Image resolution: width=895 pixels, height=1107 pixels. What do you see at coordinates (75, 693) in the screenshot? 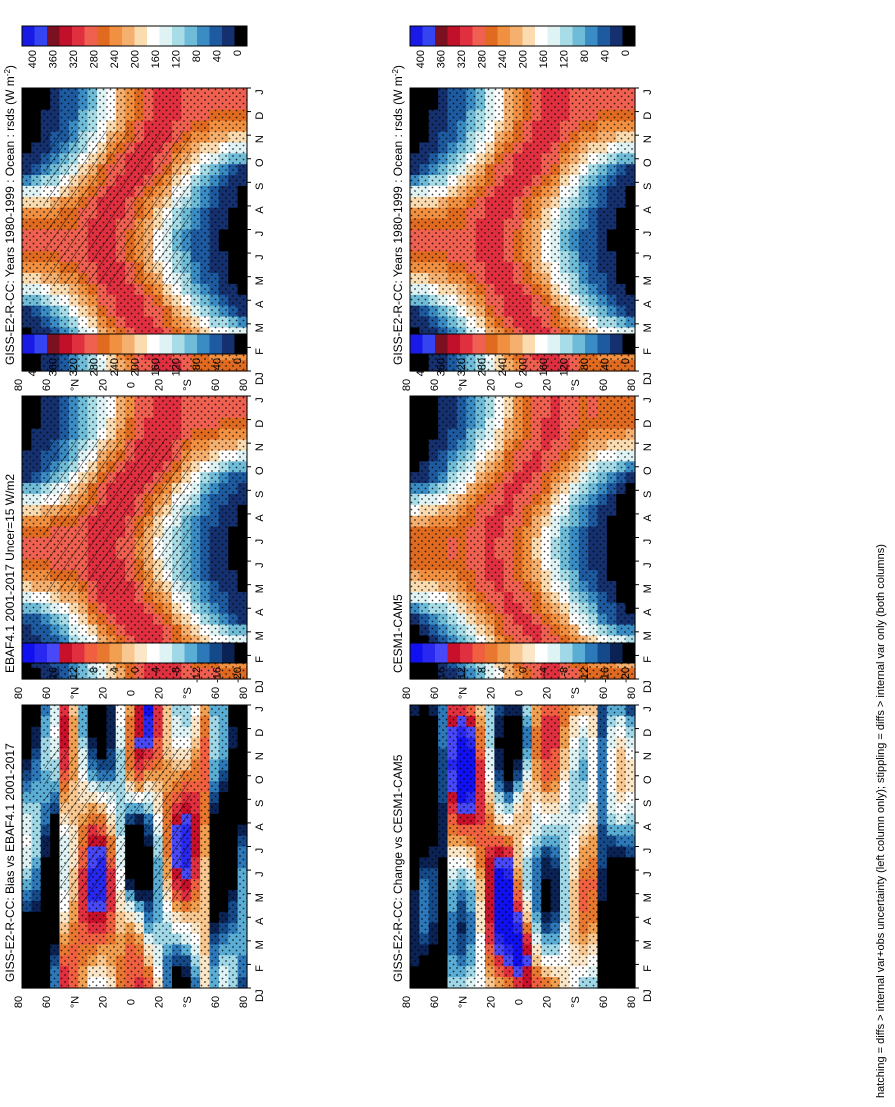
I see `lat-tick-label: °N` at bounding box center [75, 693].